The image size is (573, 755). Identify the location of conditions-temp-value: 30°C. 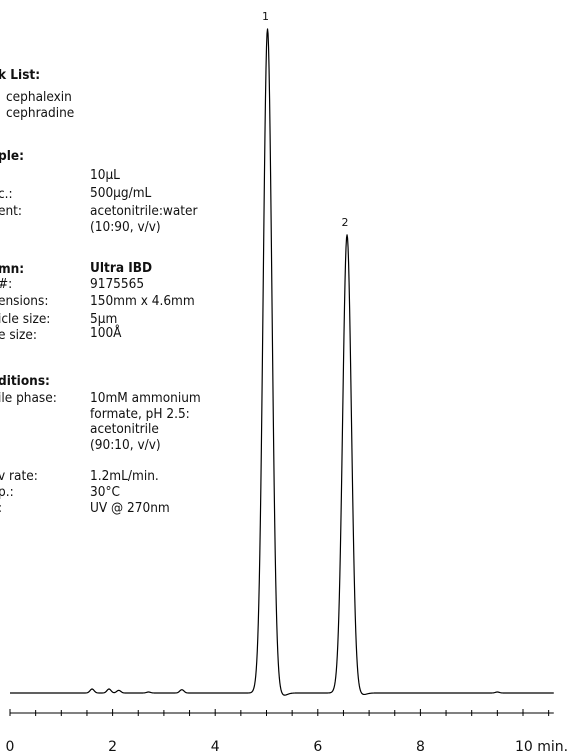
(105, 492).